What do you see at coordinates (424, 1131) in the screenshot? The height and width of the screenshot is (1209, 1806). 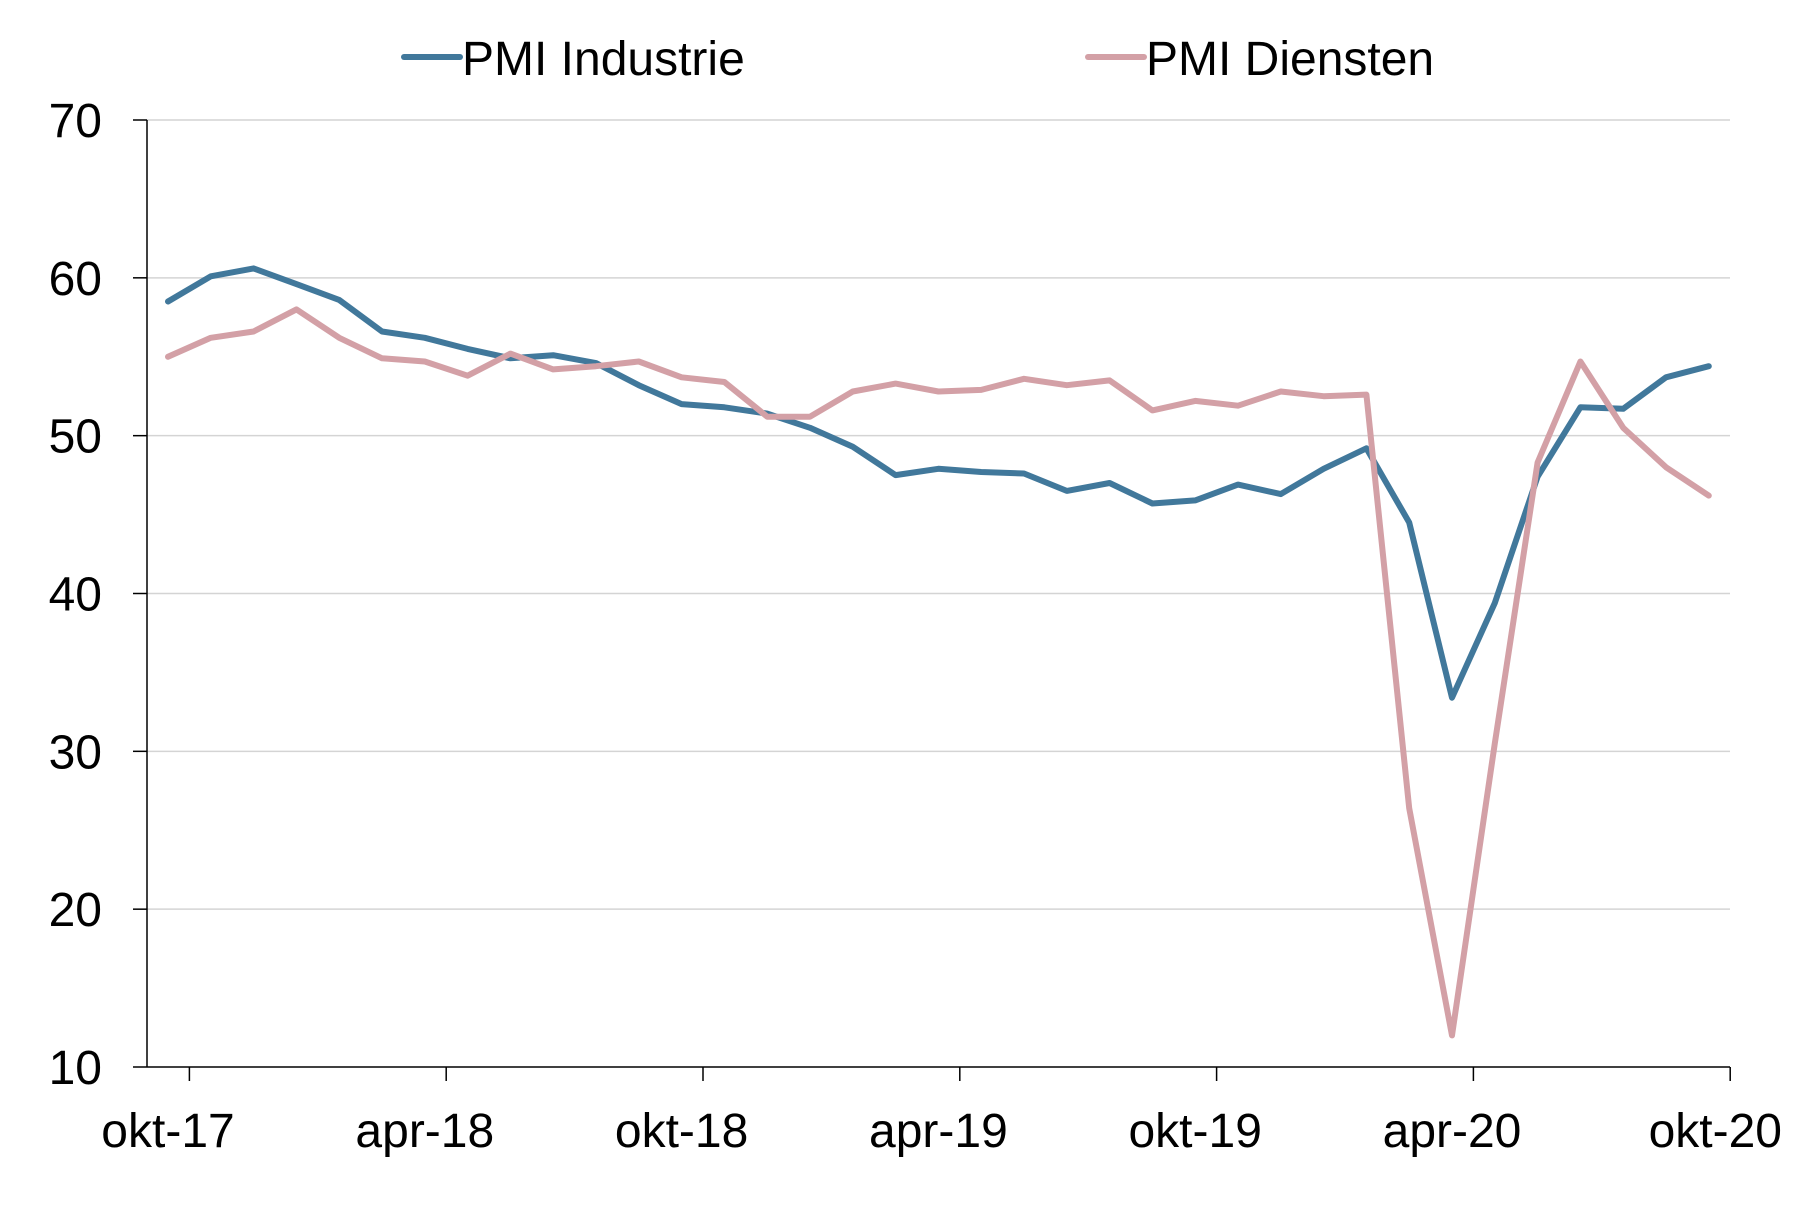 I see `x-tick-label-apr-18: apr-18` at bounding box center [424, 1131].